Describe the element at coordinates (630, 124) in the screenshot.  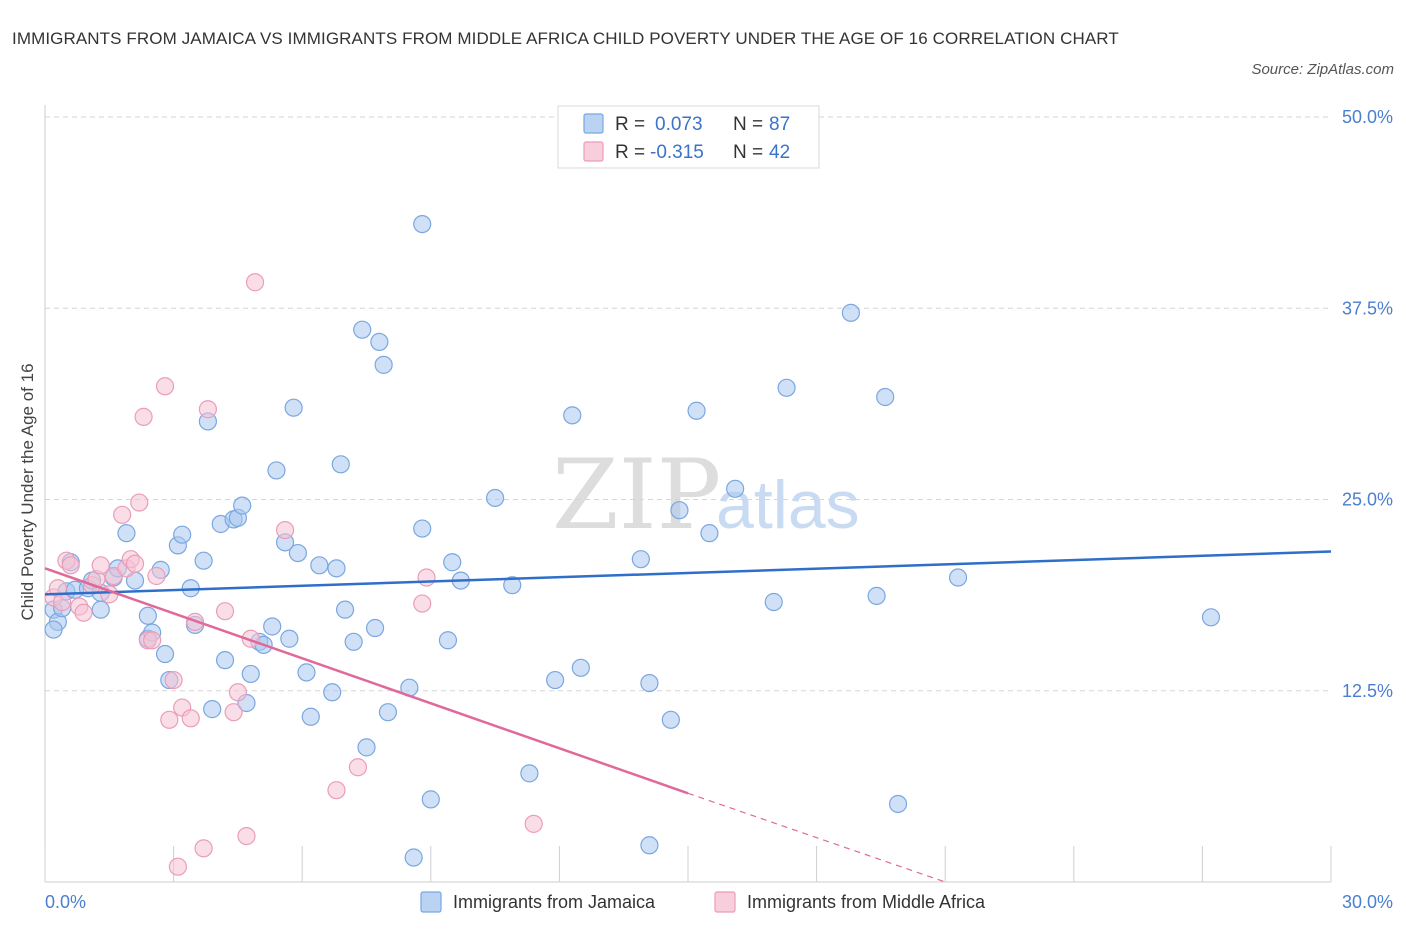
I see `legend-r-label-jamaica: R =` at that location.